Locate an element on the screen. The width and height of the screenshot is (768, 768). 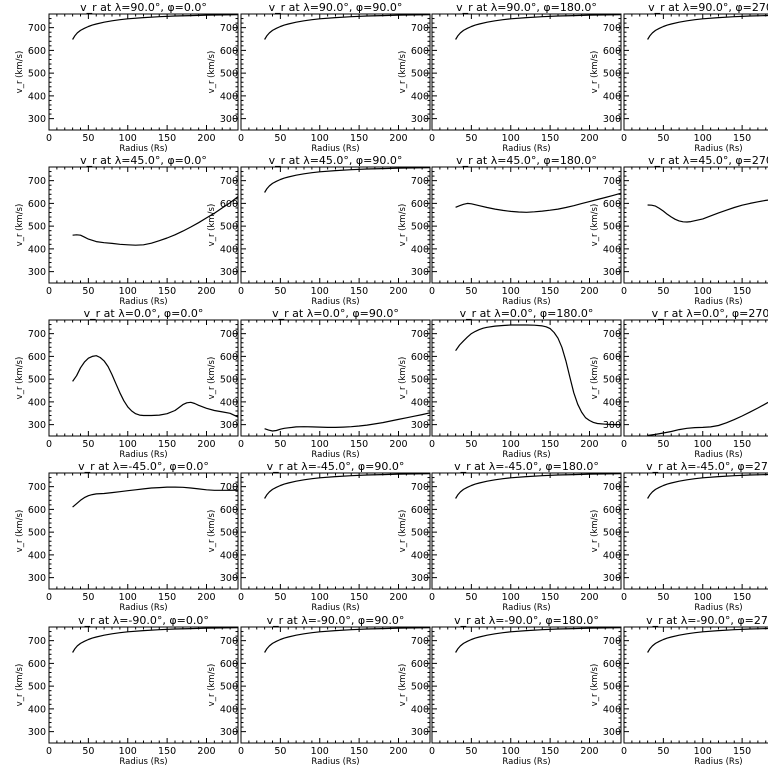
panel-title: v_r at λ=90.0°, φ=90.0° is located at coordinates (336, 7).